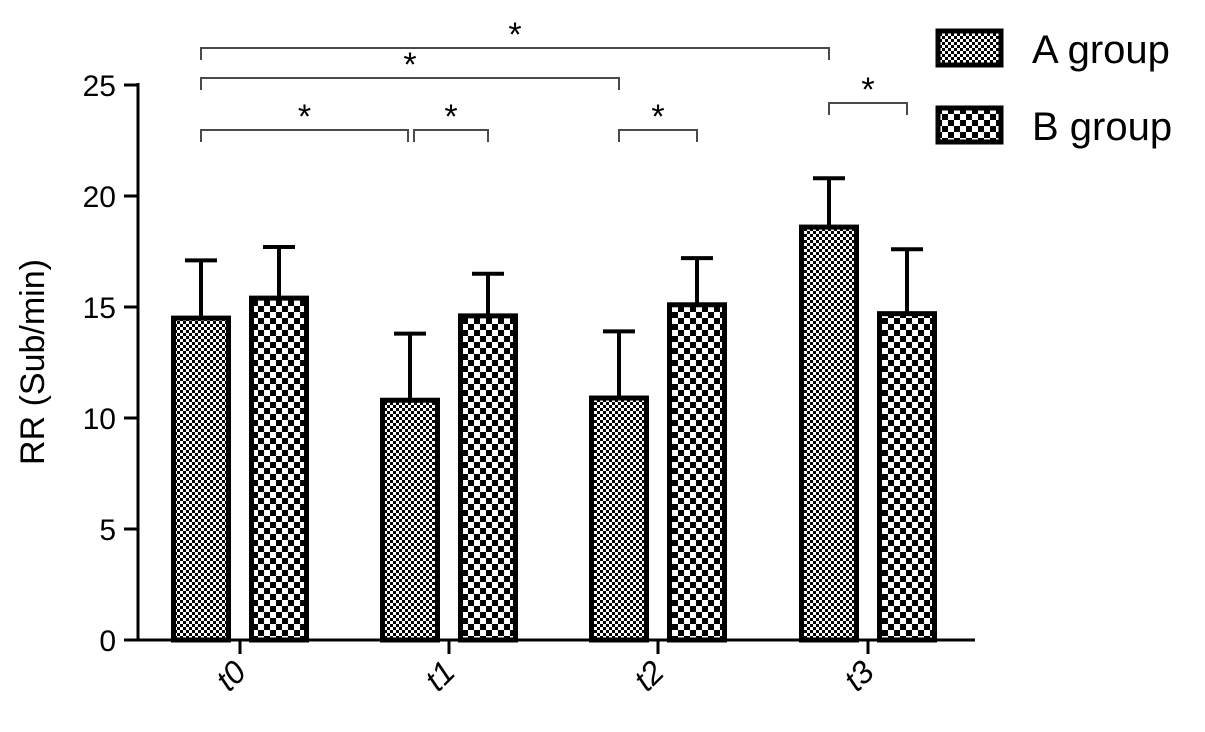 Image resolution: width=1205 pixels, height=732 pixels. I want to click on x-tick-label-t1: t1, so click(440, 675).